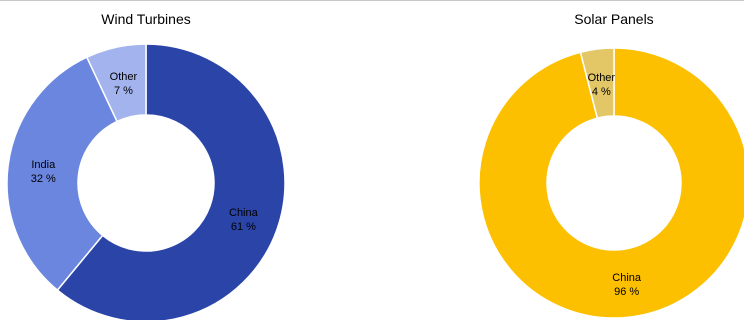 The width and height of the screenshot is (744, 320). I want to click on solar-panels-slice-other, so click(597, 83).